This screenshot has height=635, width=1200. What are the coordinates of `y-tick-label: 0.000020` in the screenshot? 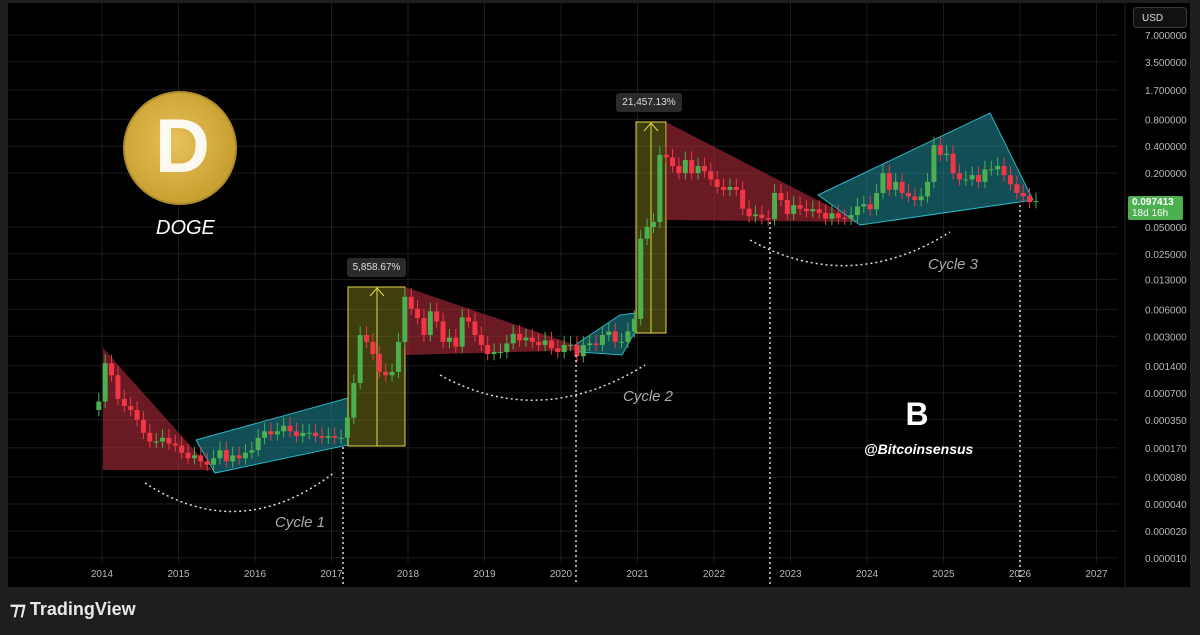 It's located at (1166, 532).